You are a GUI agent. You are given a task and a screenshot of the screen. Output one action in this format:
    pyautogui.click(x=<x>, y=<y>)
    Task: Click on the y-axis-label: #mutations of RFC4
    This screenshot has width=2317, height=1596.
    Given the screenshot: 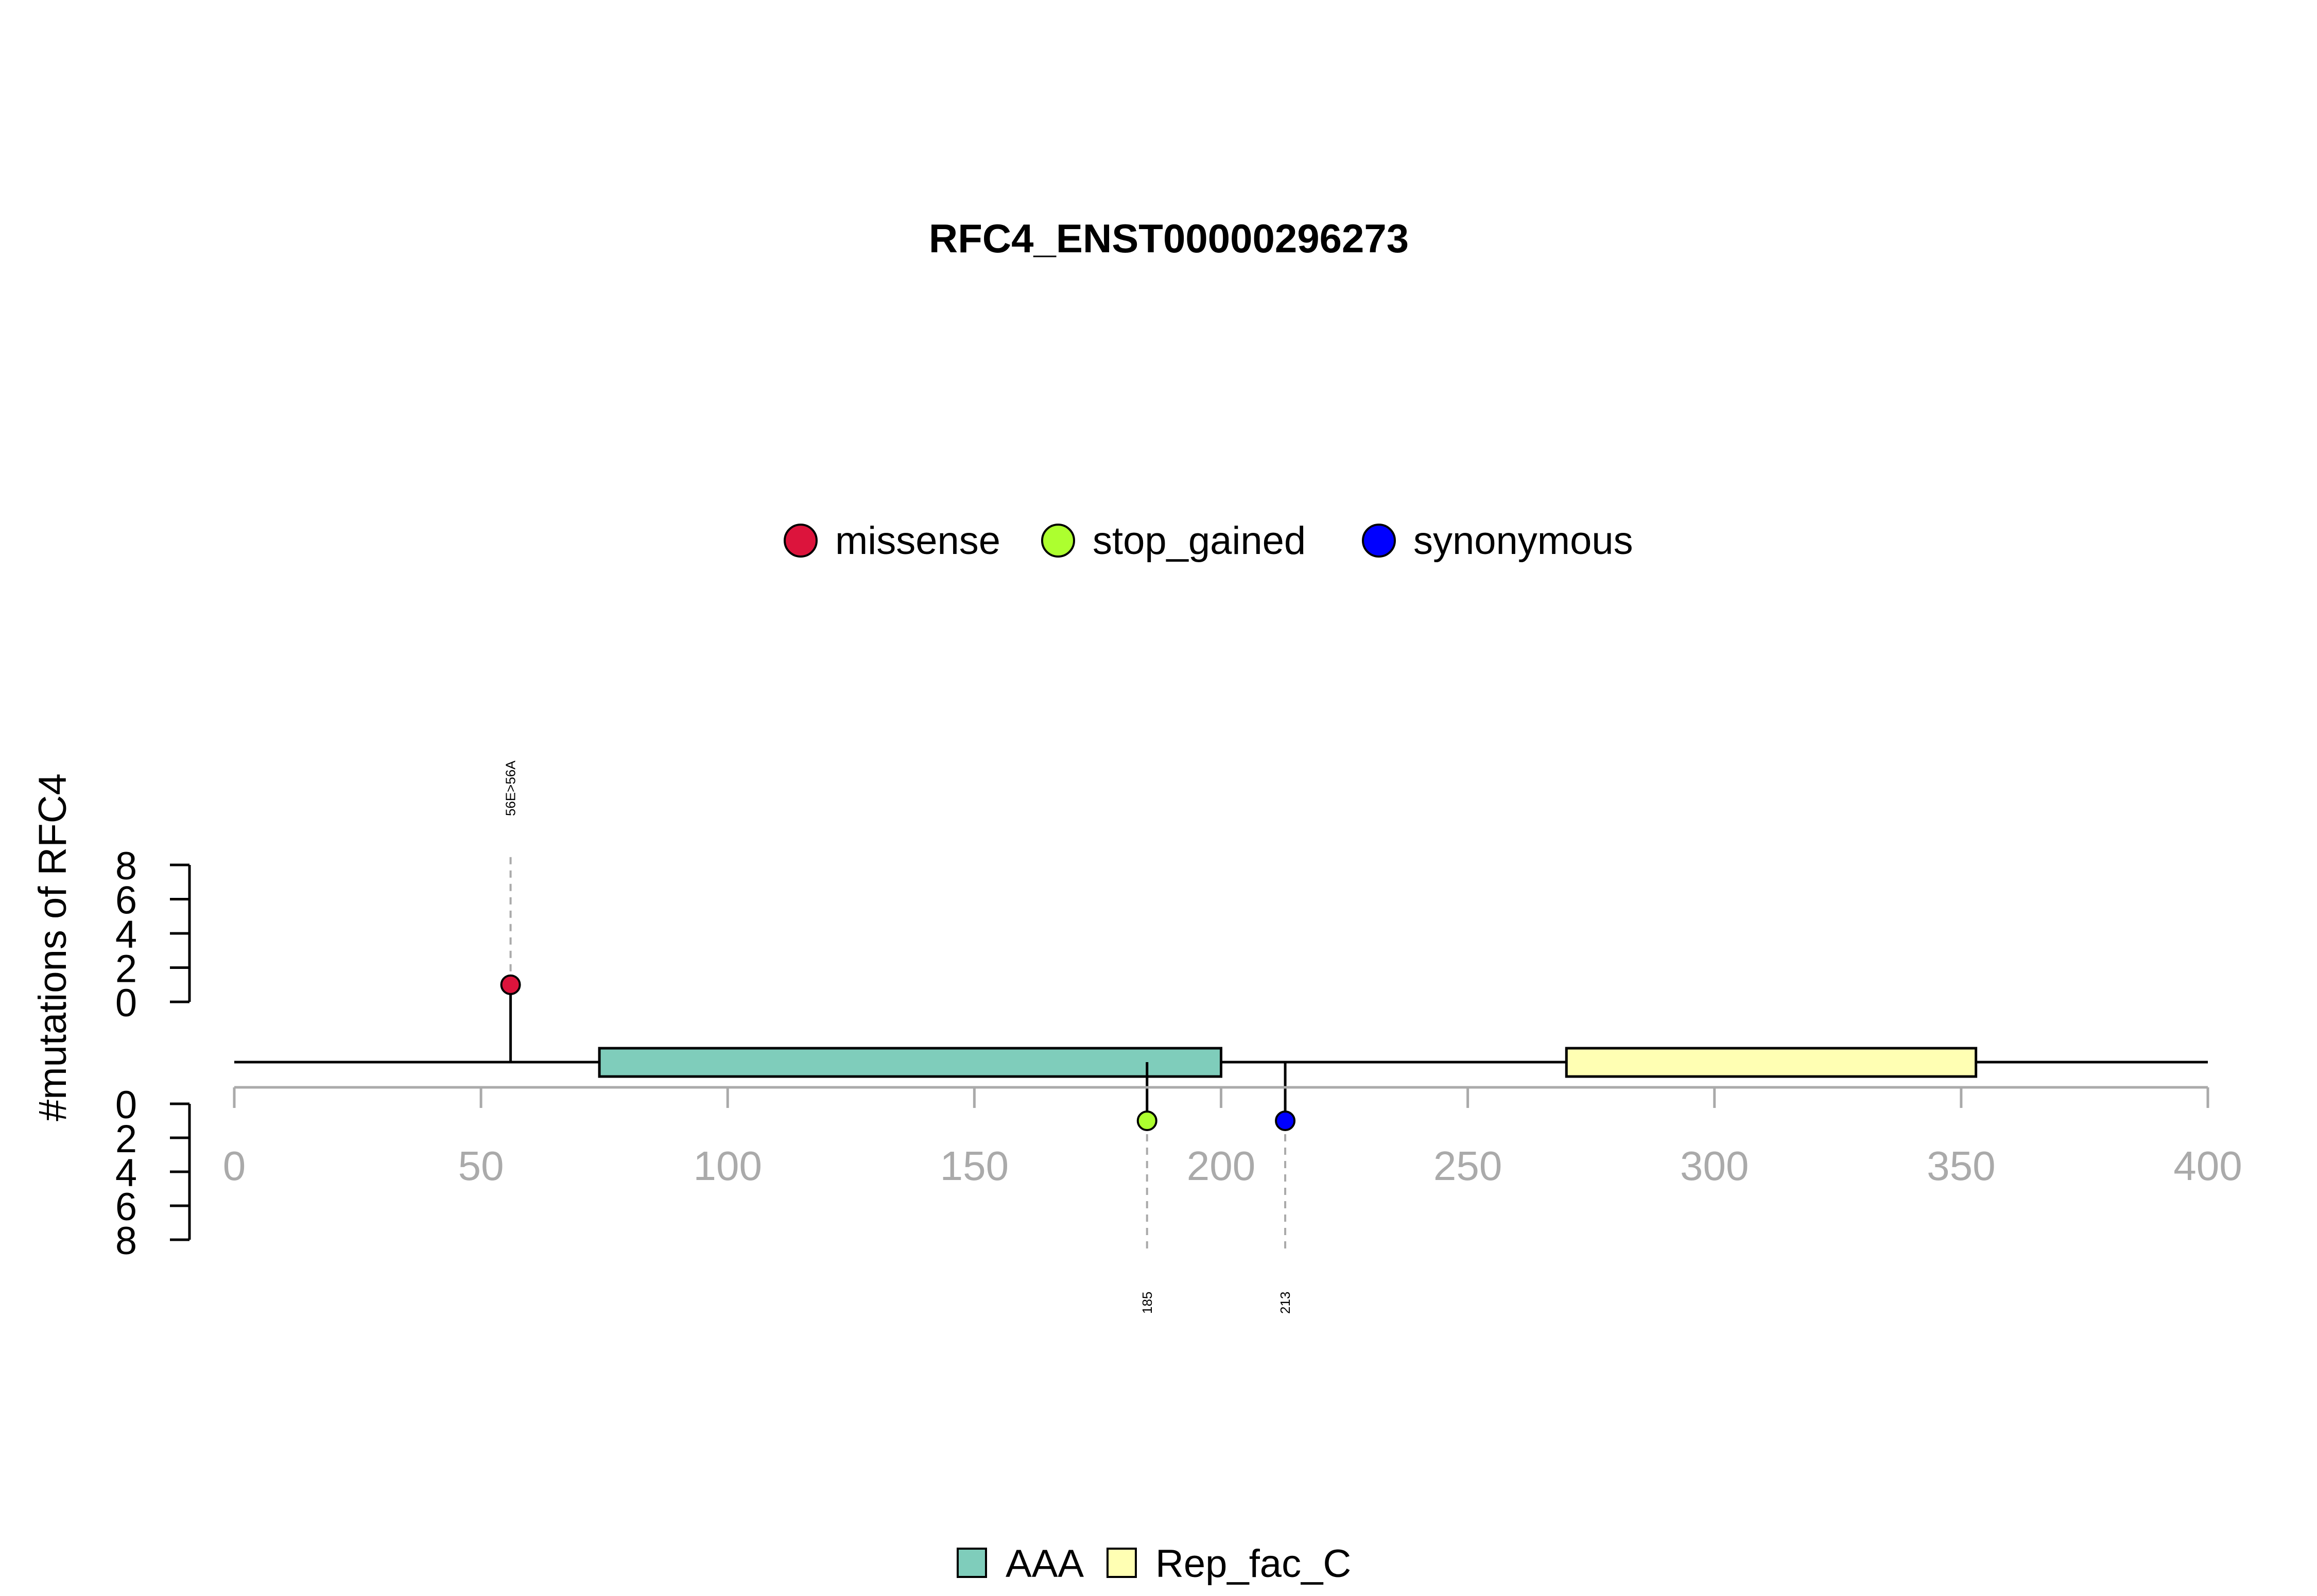 What is the action you would take?
    pyautogui.click(x=53, y=947)
    